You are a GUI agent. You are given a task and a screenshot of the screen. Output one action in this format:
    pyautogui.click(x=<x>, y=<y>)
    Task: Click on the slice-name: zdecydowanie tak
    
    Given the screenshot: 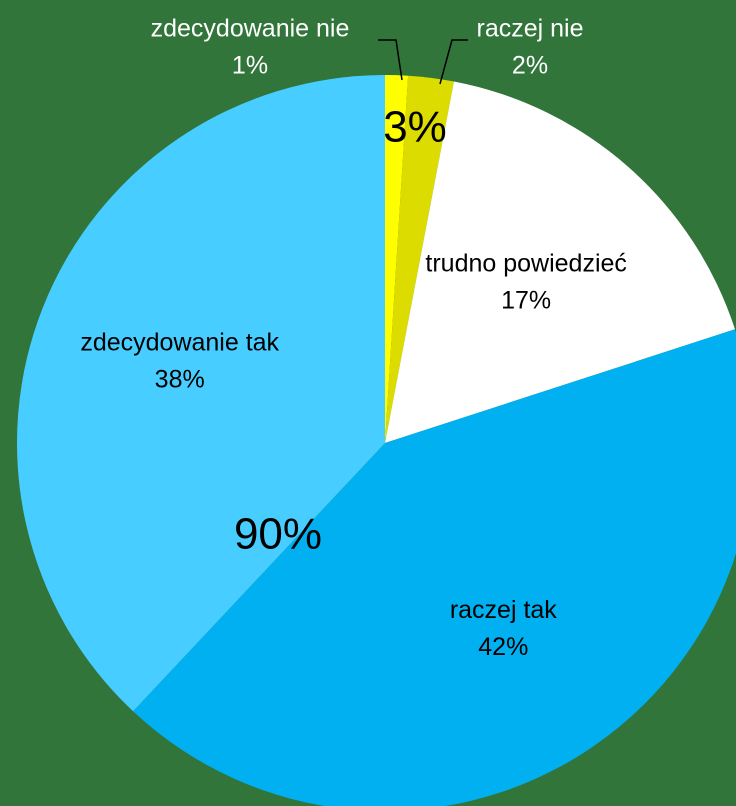 What is the action you would take?
    pyautogui.click(x=179, y=342)
    